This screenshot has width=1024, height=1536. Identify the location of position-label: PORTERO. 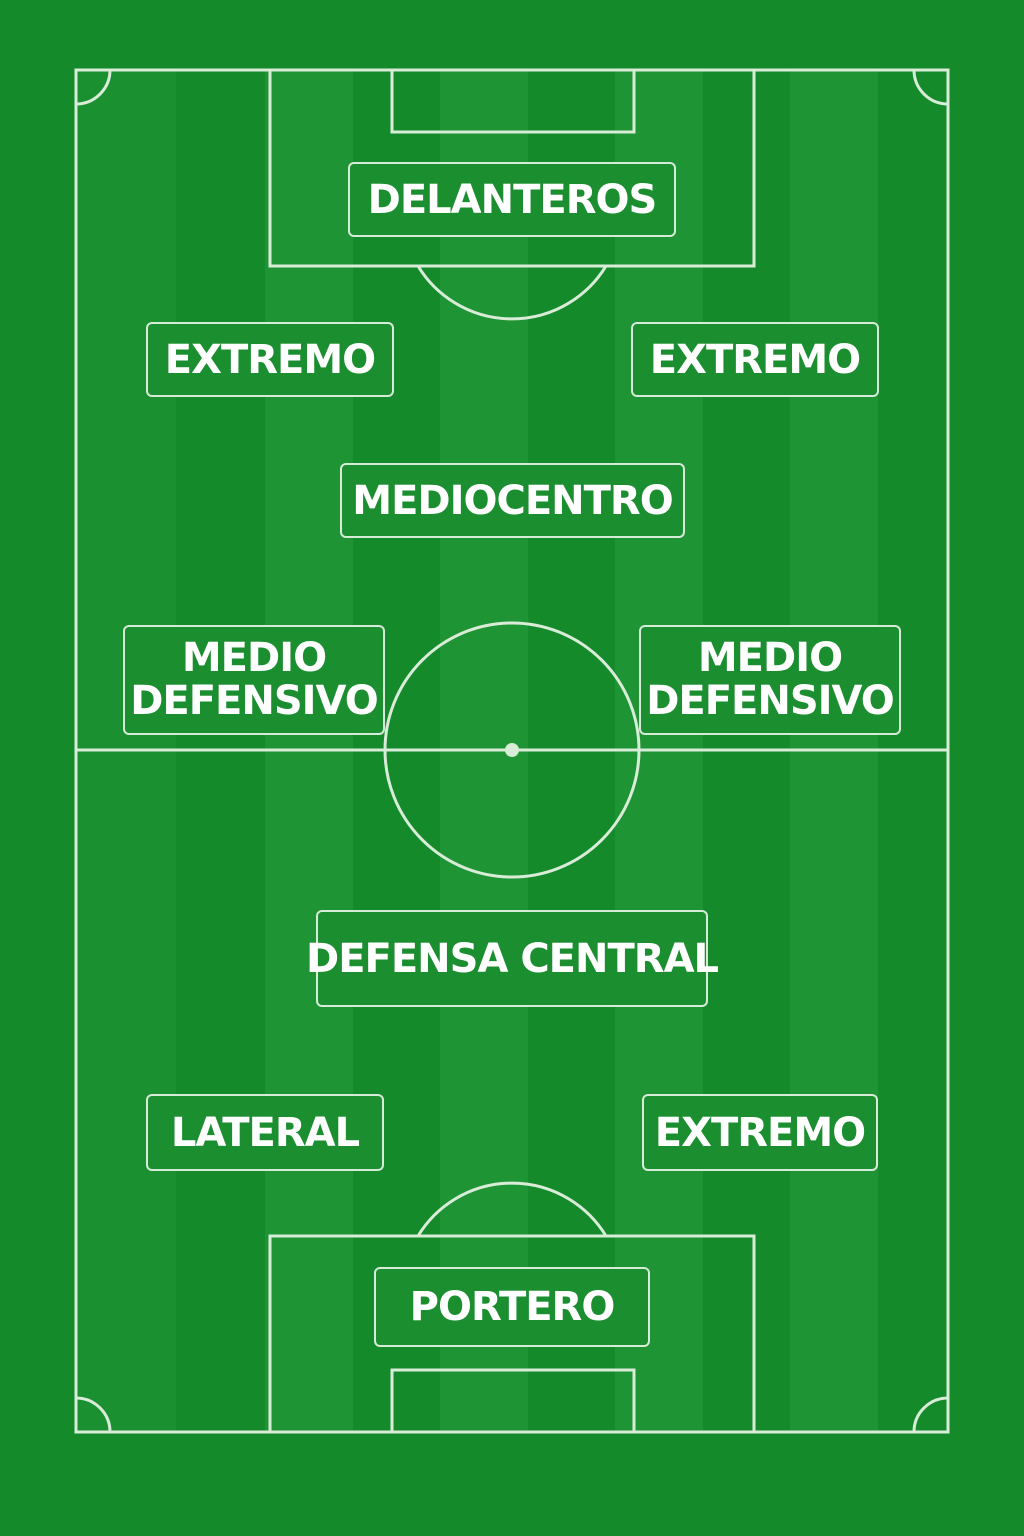
(512, 1307).